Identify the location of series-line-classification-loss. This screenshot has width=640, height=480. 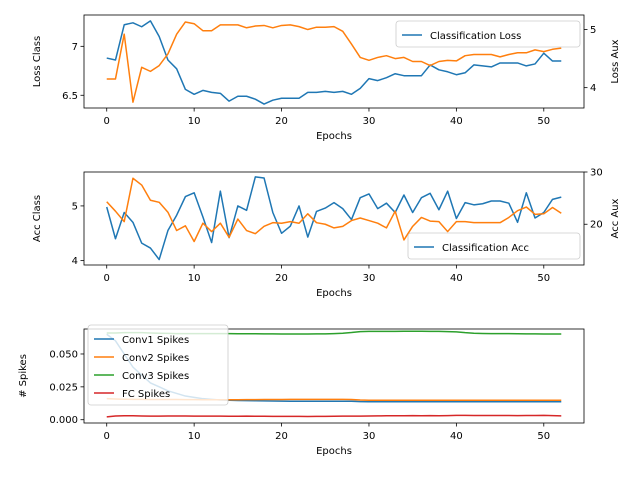
(334, 62).